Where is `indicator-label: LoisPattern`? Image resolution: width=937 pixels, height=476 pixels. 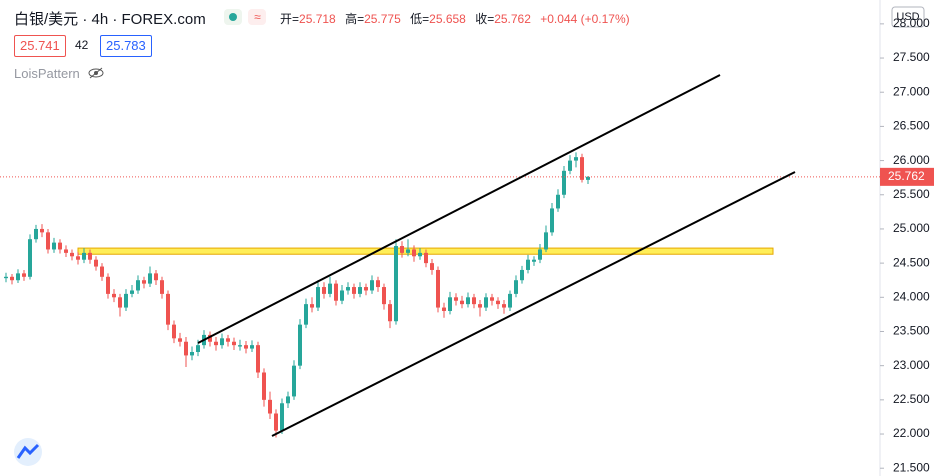 indicator-label: LoisPattern is located at coordinates (47, 73).